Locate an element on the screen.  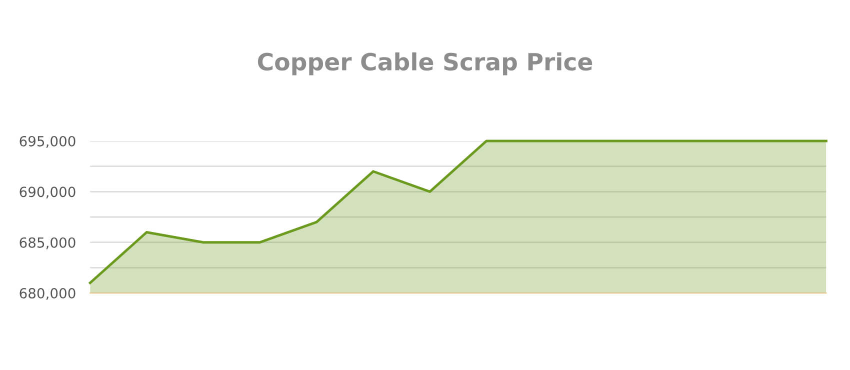
y-tick-label: 695,000 is located at coordinates (48, 142).